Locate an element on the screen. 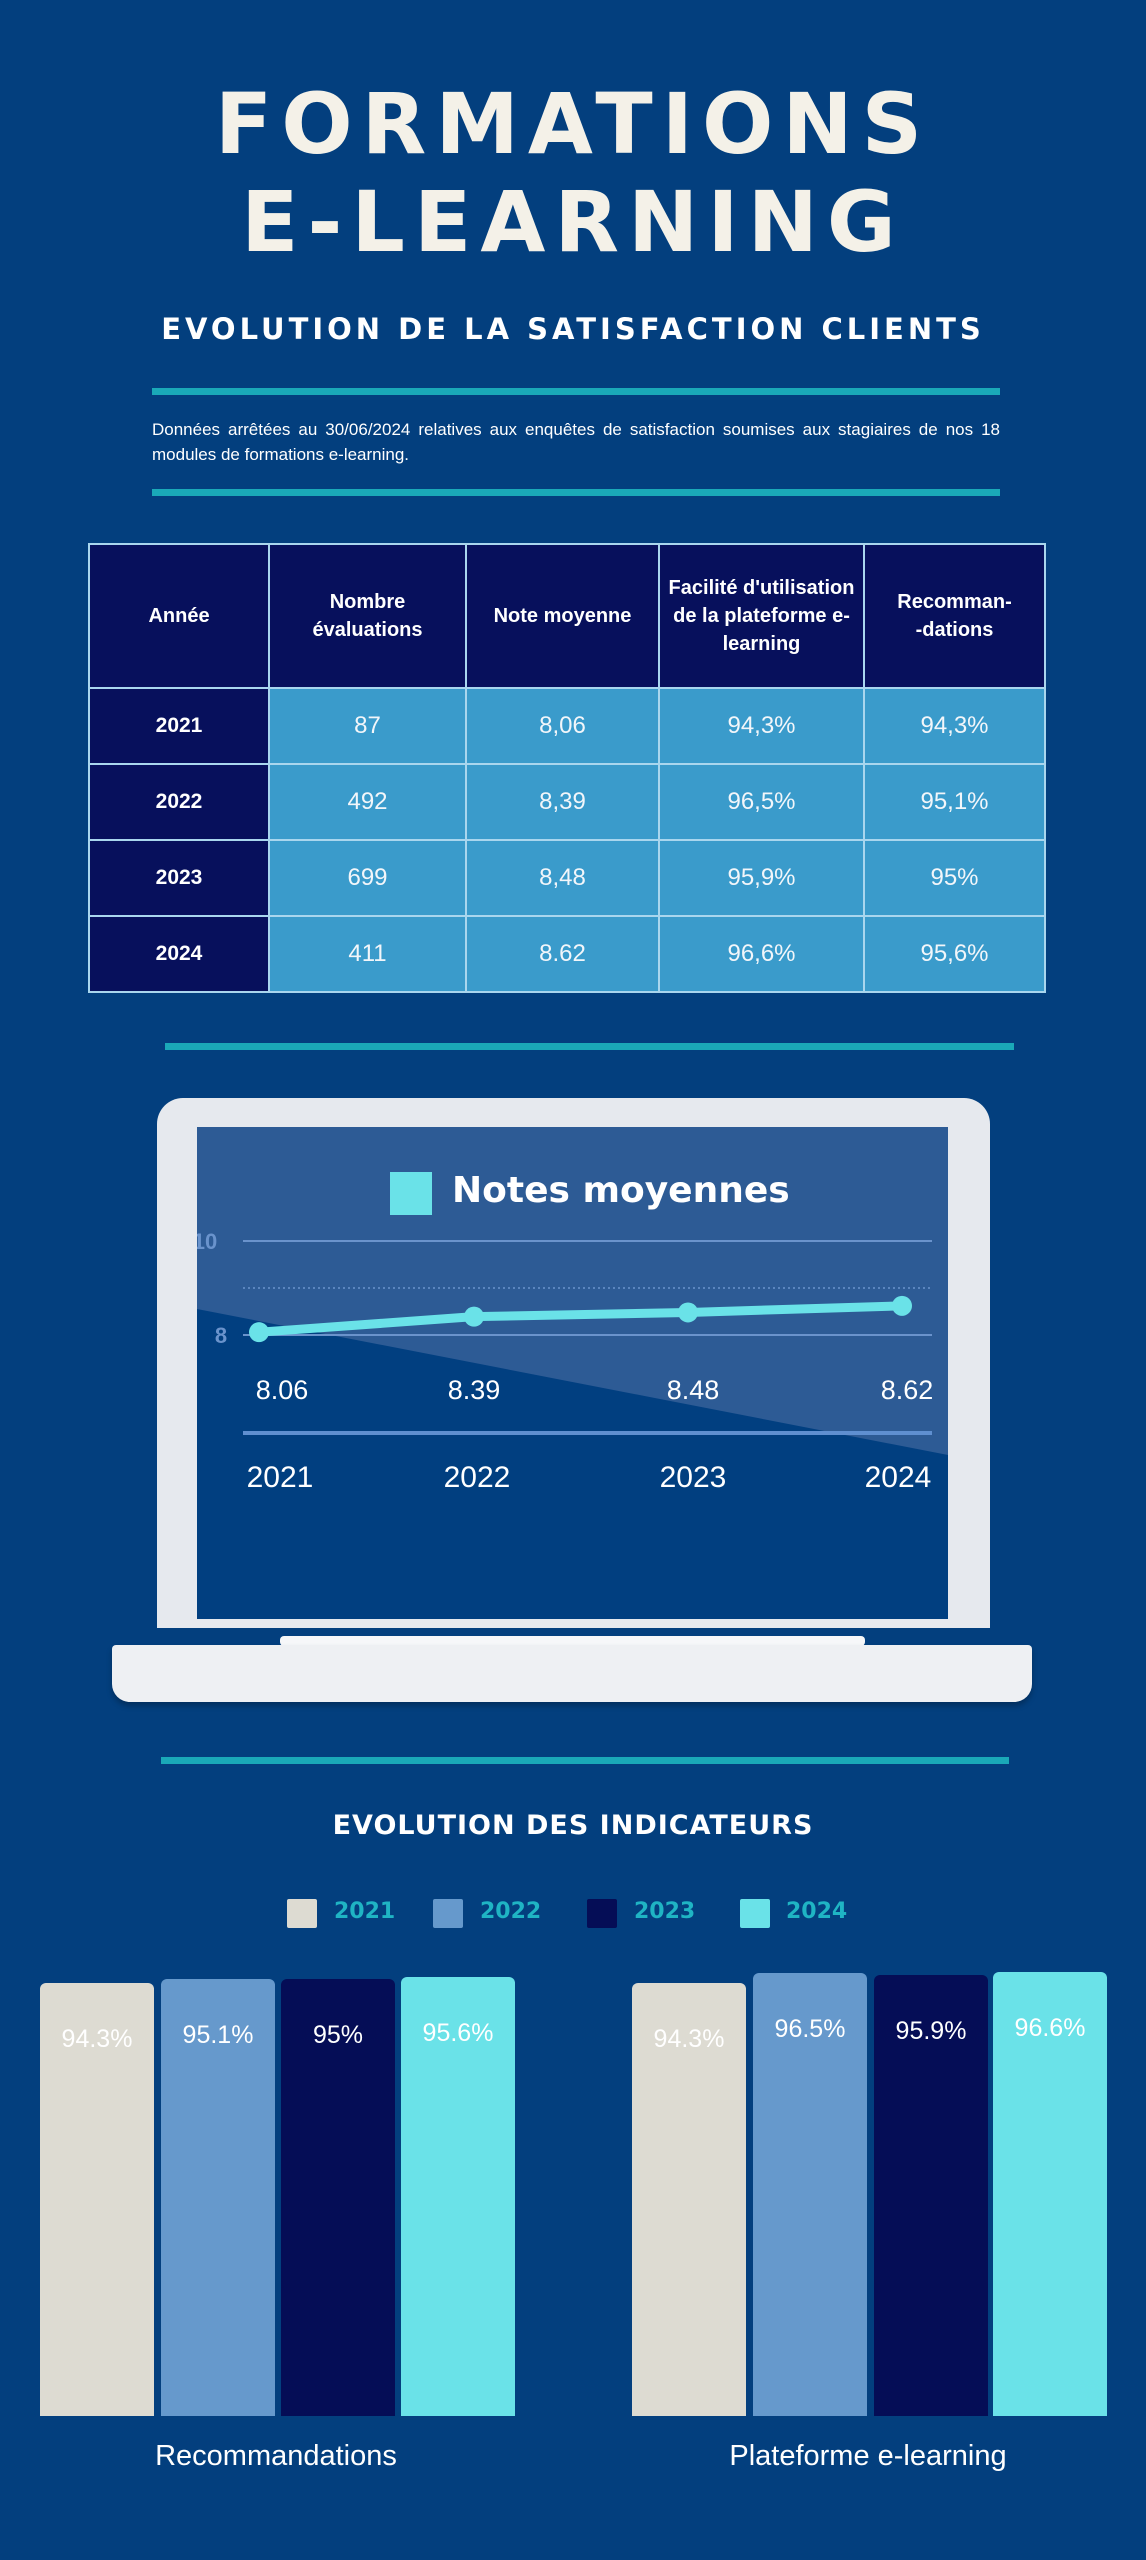 Image resolution: width=1146 pixels, height=2560 pixels. x-tick-label: 2021 is located at coordinates (280, 1477).